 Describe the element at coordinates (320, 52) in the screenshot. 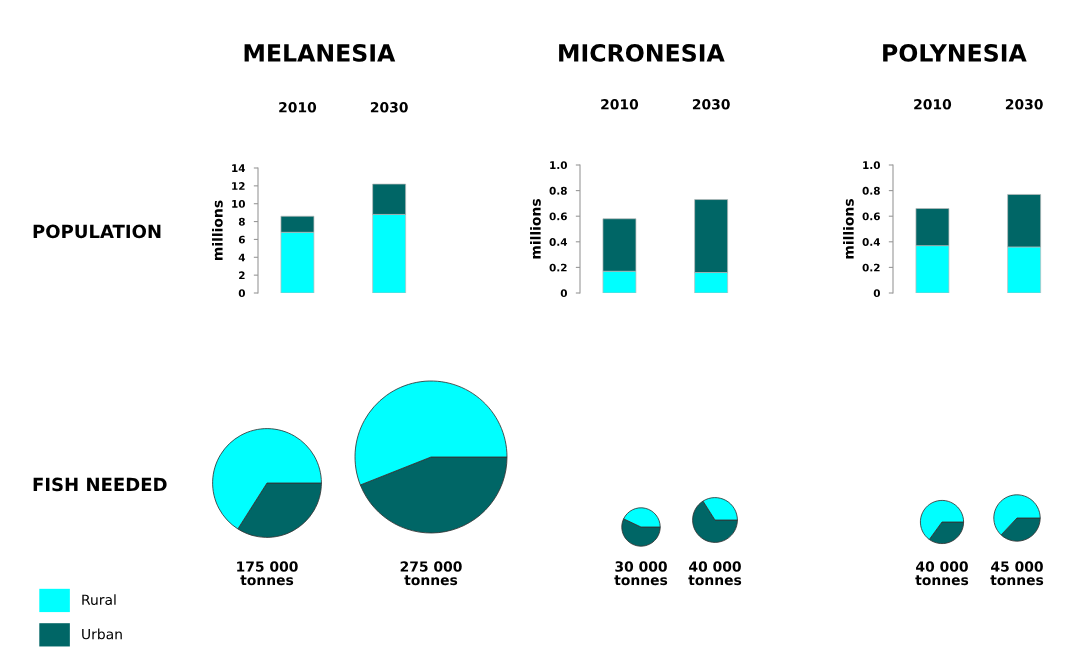

I see `chart-title: MELANESIA` at that location.